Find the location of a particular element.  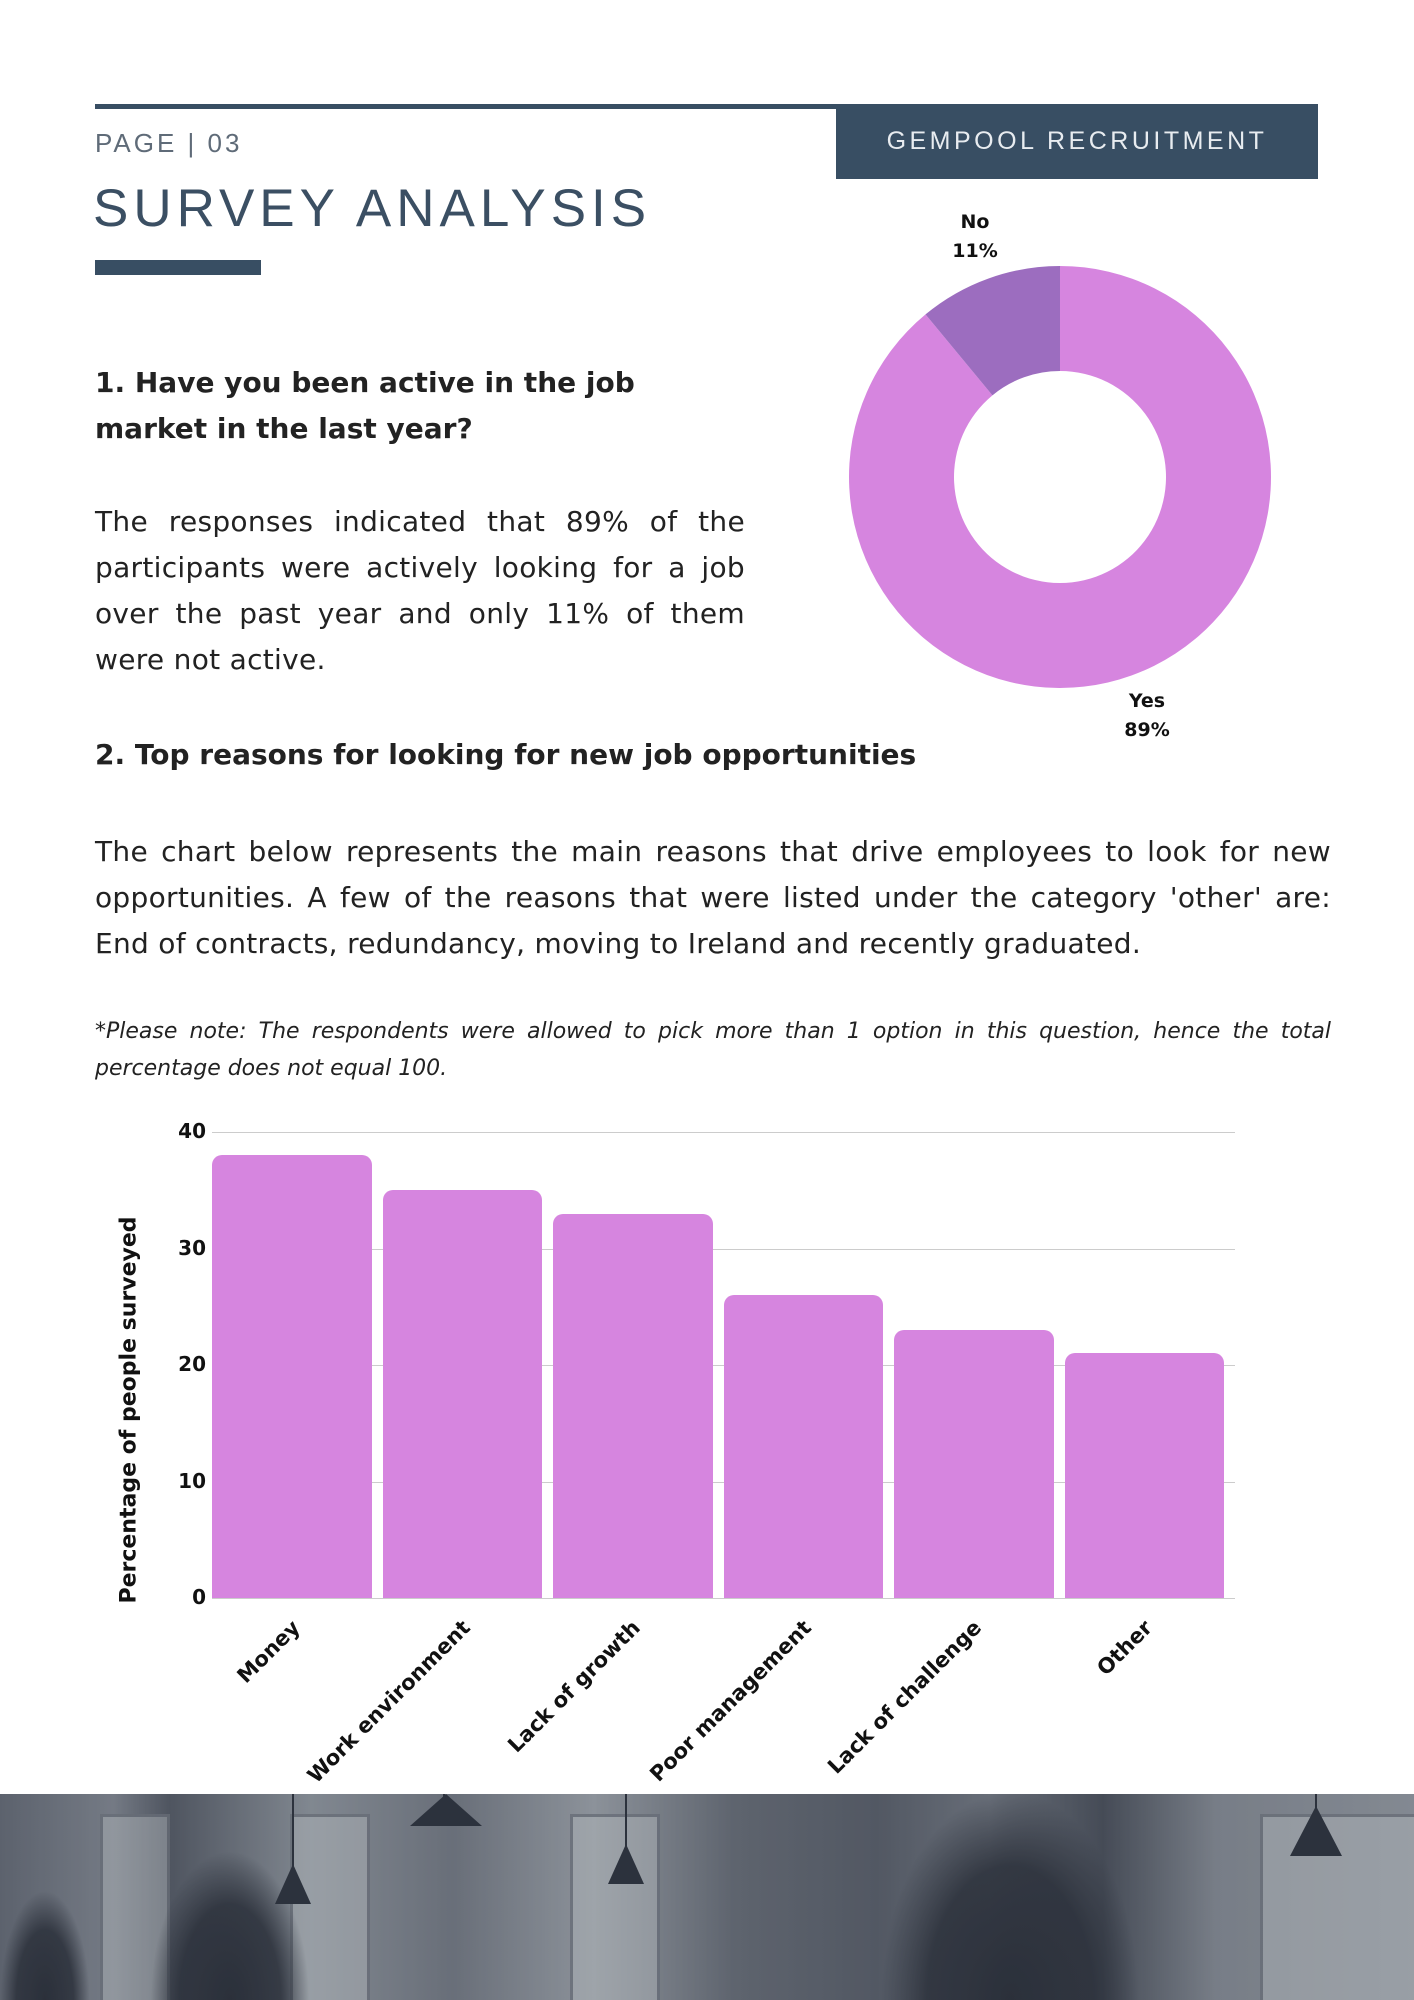

header-rule is located at coordinates (466, 106).